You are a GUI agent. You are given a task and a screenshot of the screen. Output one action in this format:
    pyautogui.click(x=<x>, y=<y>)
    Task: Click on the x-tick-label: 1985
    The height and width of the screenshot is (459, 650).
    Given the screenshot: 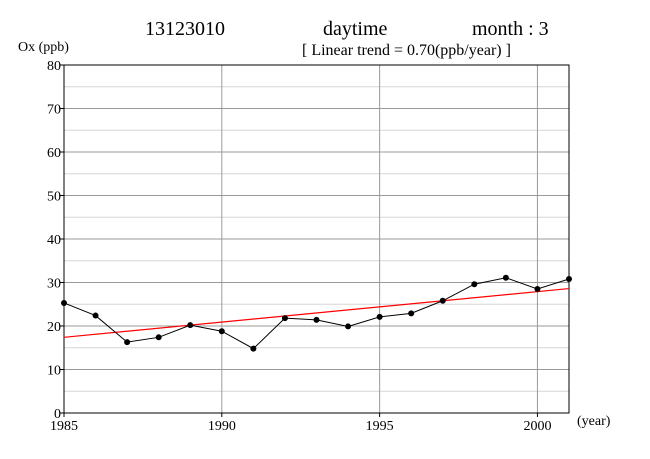 What is the action you would take?
    pyautogui.click(x=64, y=426)
    